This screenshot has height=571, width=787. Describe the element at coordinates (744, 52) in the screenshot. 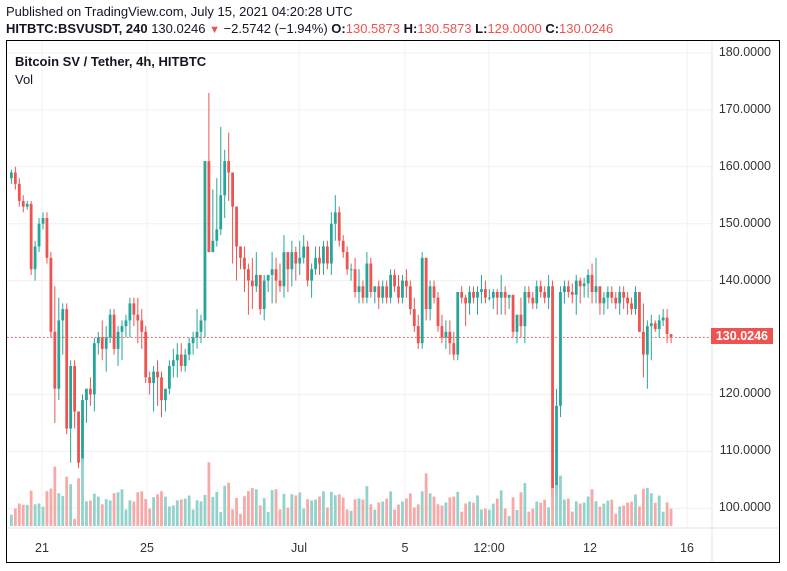

I see `price-tick-label: 180.0000` at that location.